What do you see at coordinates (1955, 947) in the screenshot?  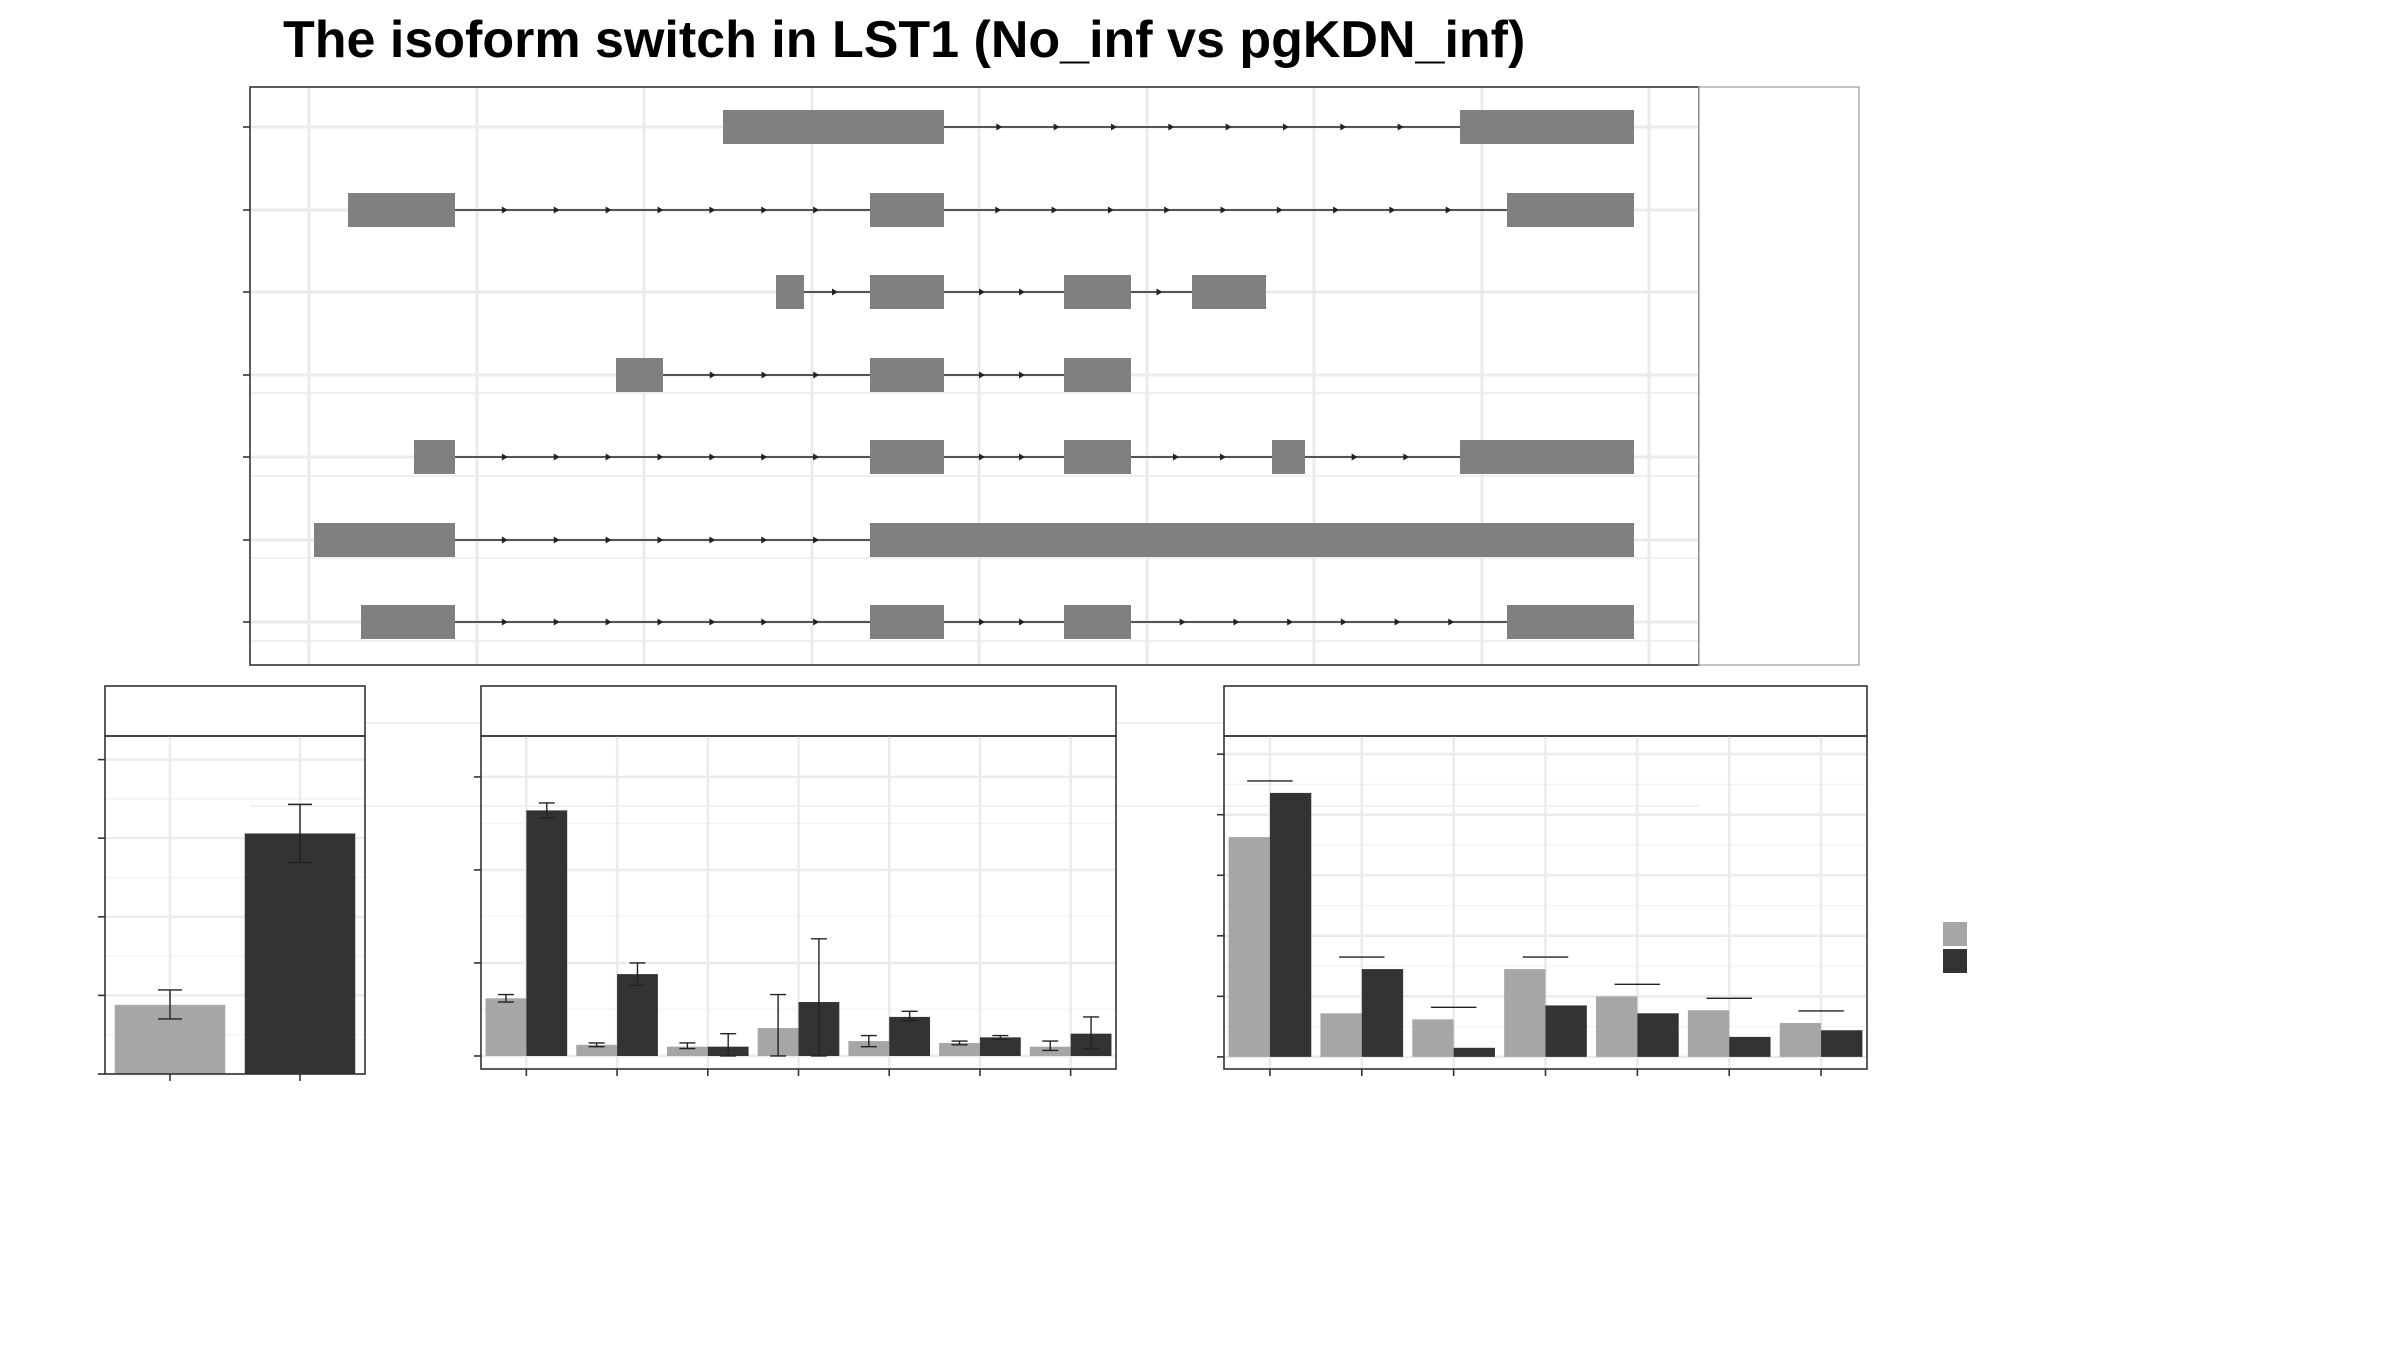 I see `condition-legend` at bounding box center [1955, 947].